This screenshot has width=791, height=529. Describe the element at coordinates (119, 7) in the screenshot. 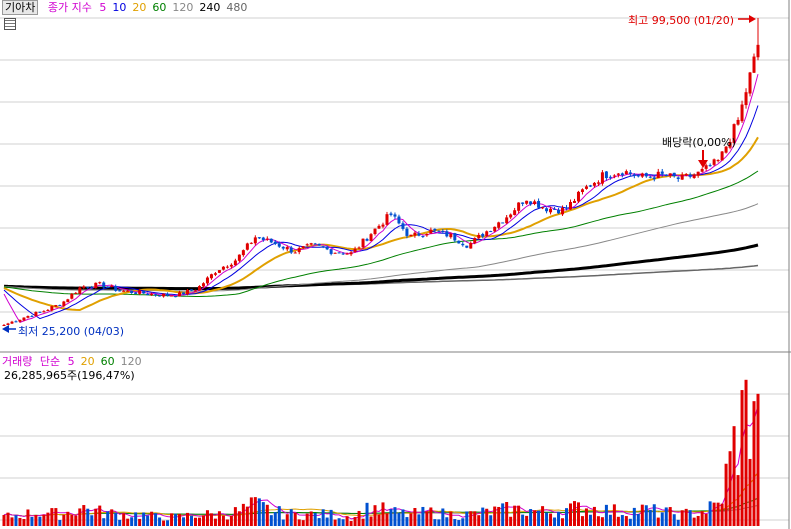

I see `price-ma-period-10: 10` at that location.